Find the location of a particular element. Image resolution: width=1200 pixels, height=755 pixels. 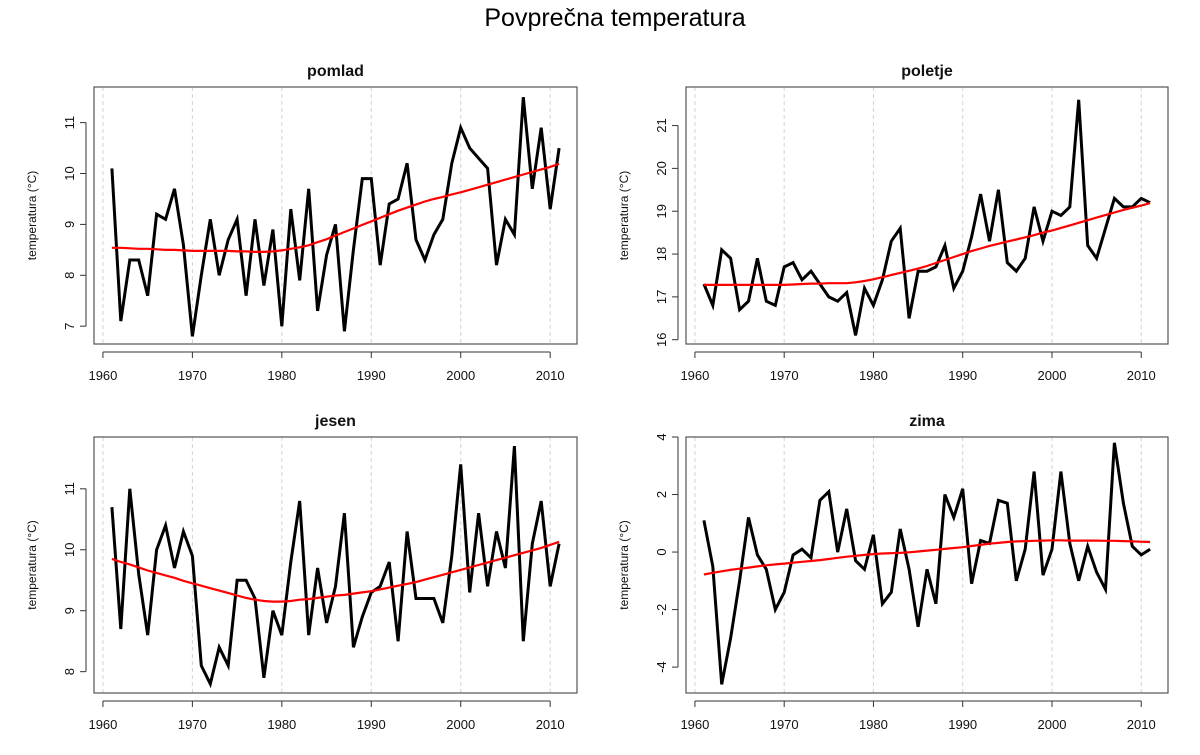

y-tick-label: 19 is located at coordinates (661, 211).